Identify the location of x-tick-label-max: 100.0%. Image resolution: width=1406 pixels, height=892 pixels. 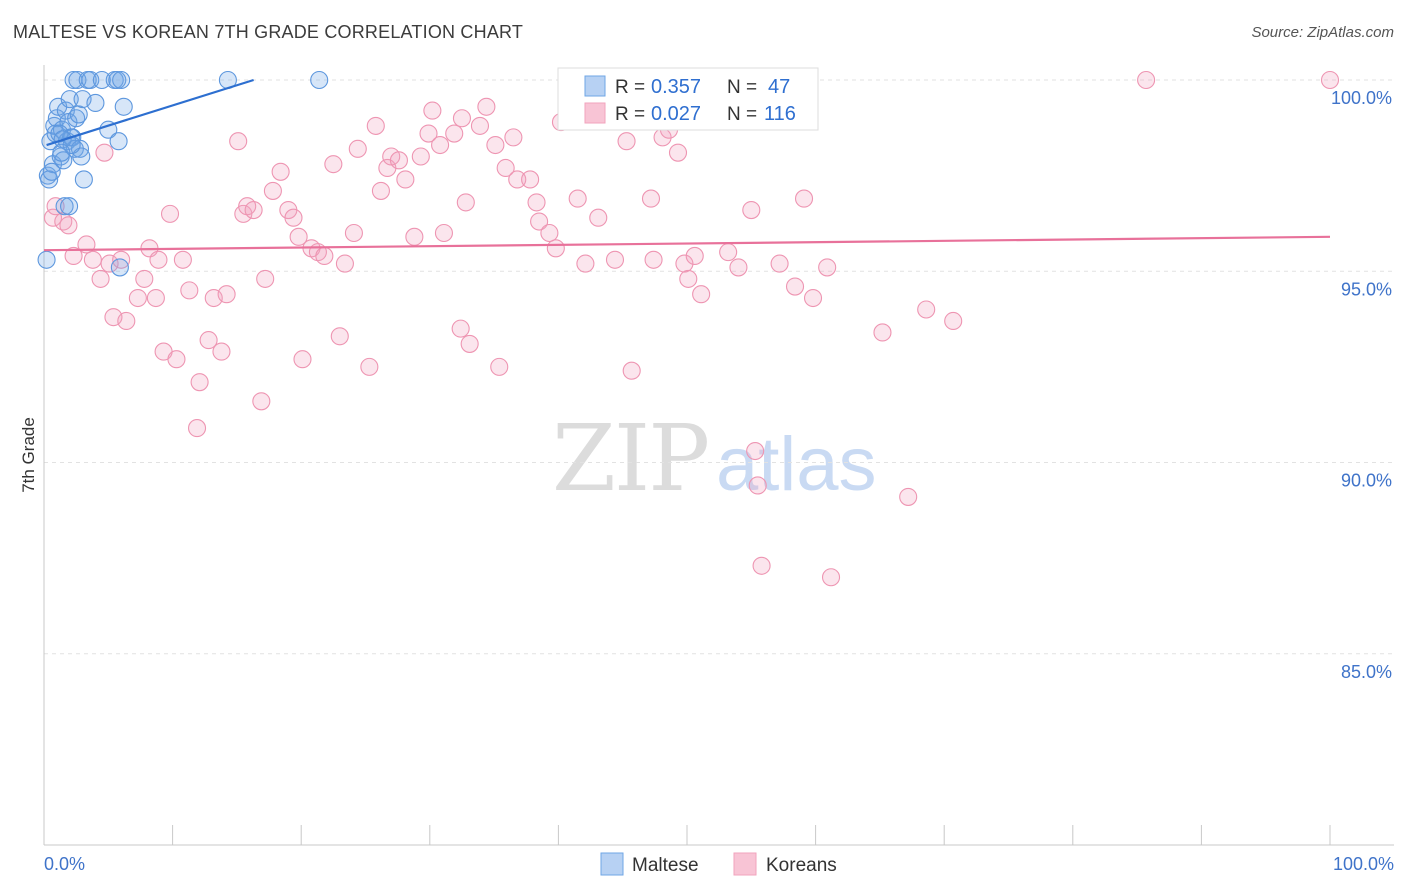
(1363, 864).